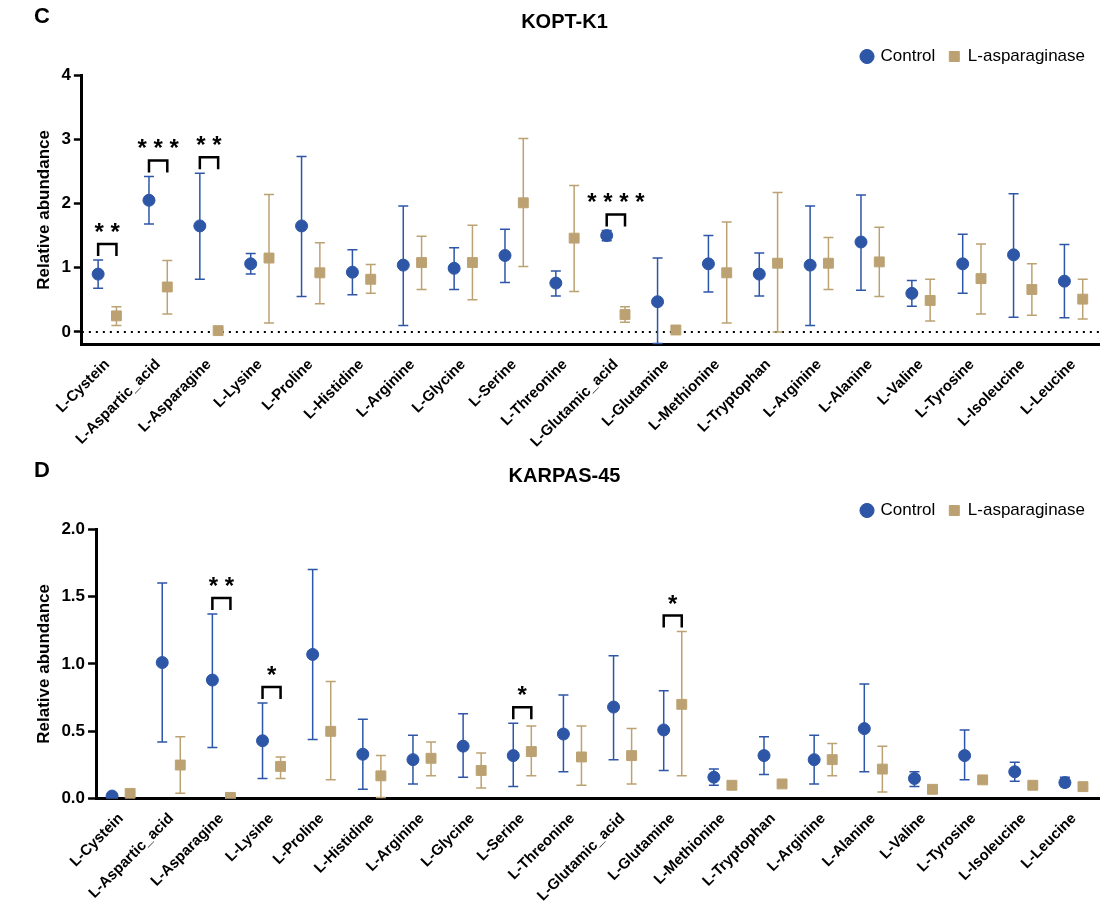  Describe the element at coordinates (73, 596) in the screenshot. I see `y-tick-label: 1.5` at that location.